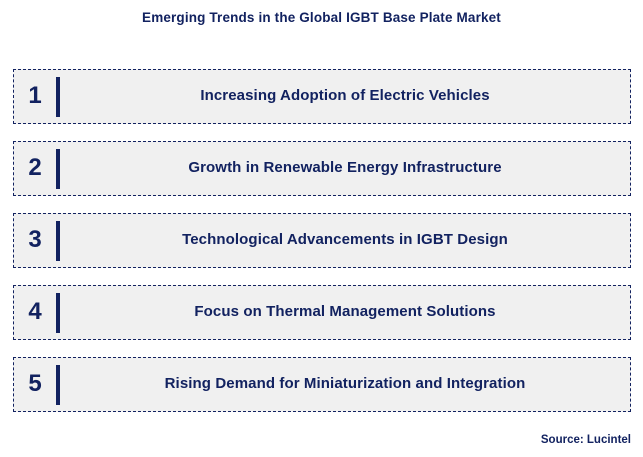 This screenshot has height=457, width=643. What do you see at coordinates (35, 167) in the screenshot?
I see `trend-number: 2` at bounding box center [35, 167].